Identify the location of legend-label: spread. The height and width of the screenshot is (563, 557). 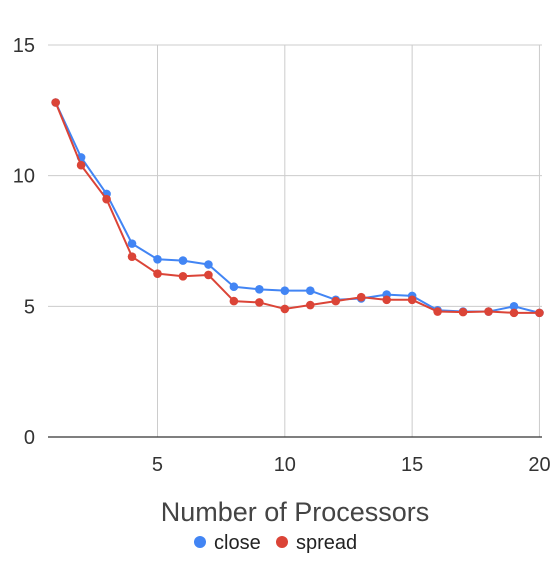
(326, 543).